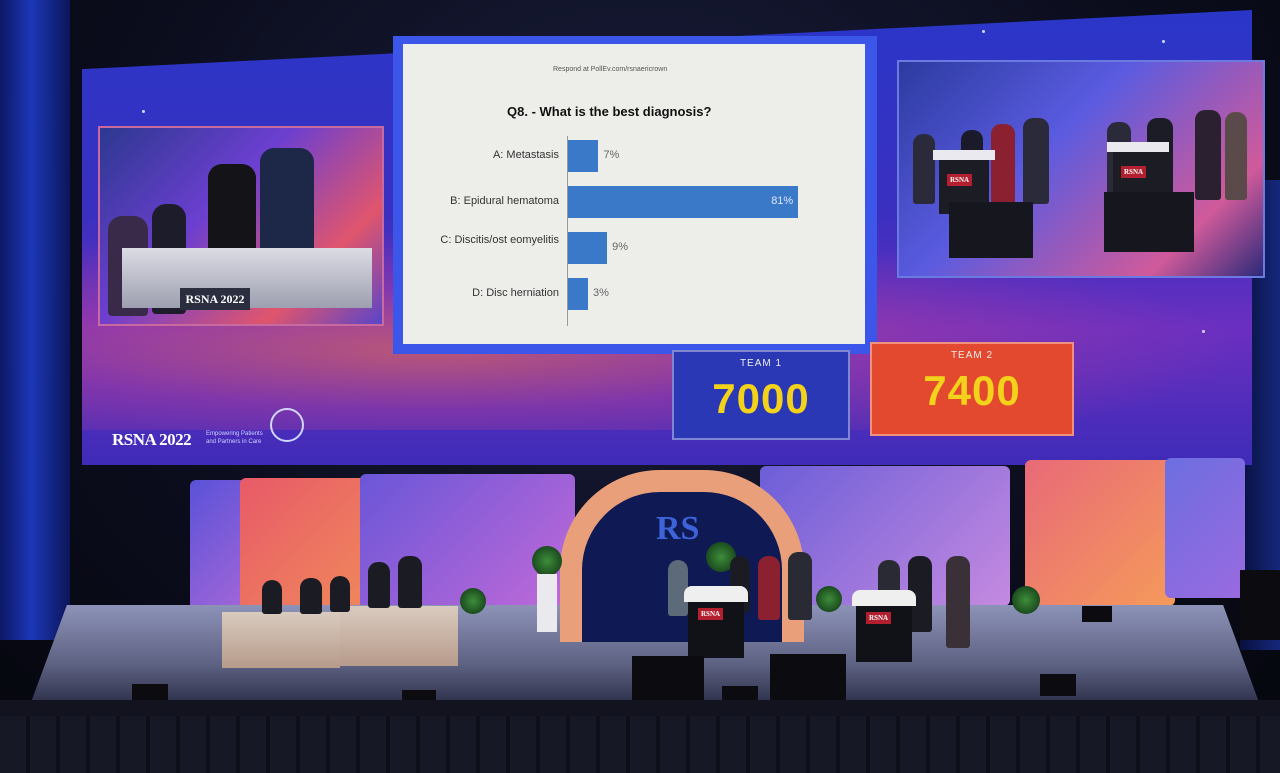 This screenshot has width=1280, height=773. What do you see at coordinates (640, 709) in the screenshot?
I see `stage-edge` at bounding box center [640, 709].